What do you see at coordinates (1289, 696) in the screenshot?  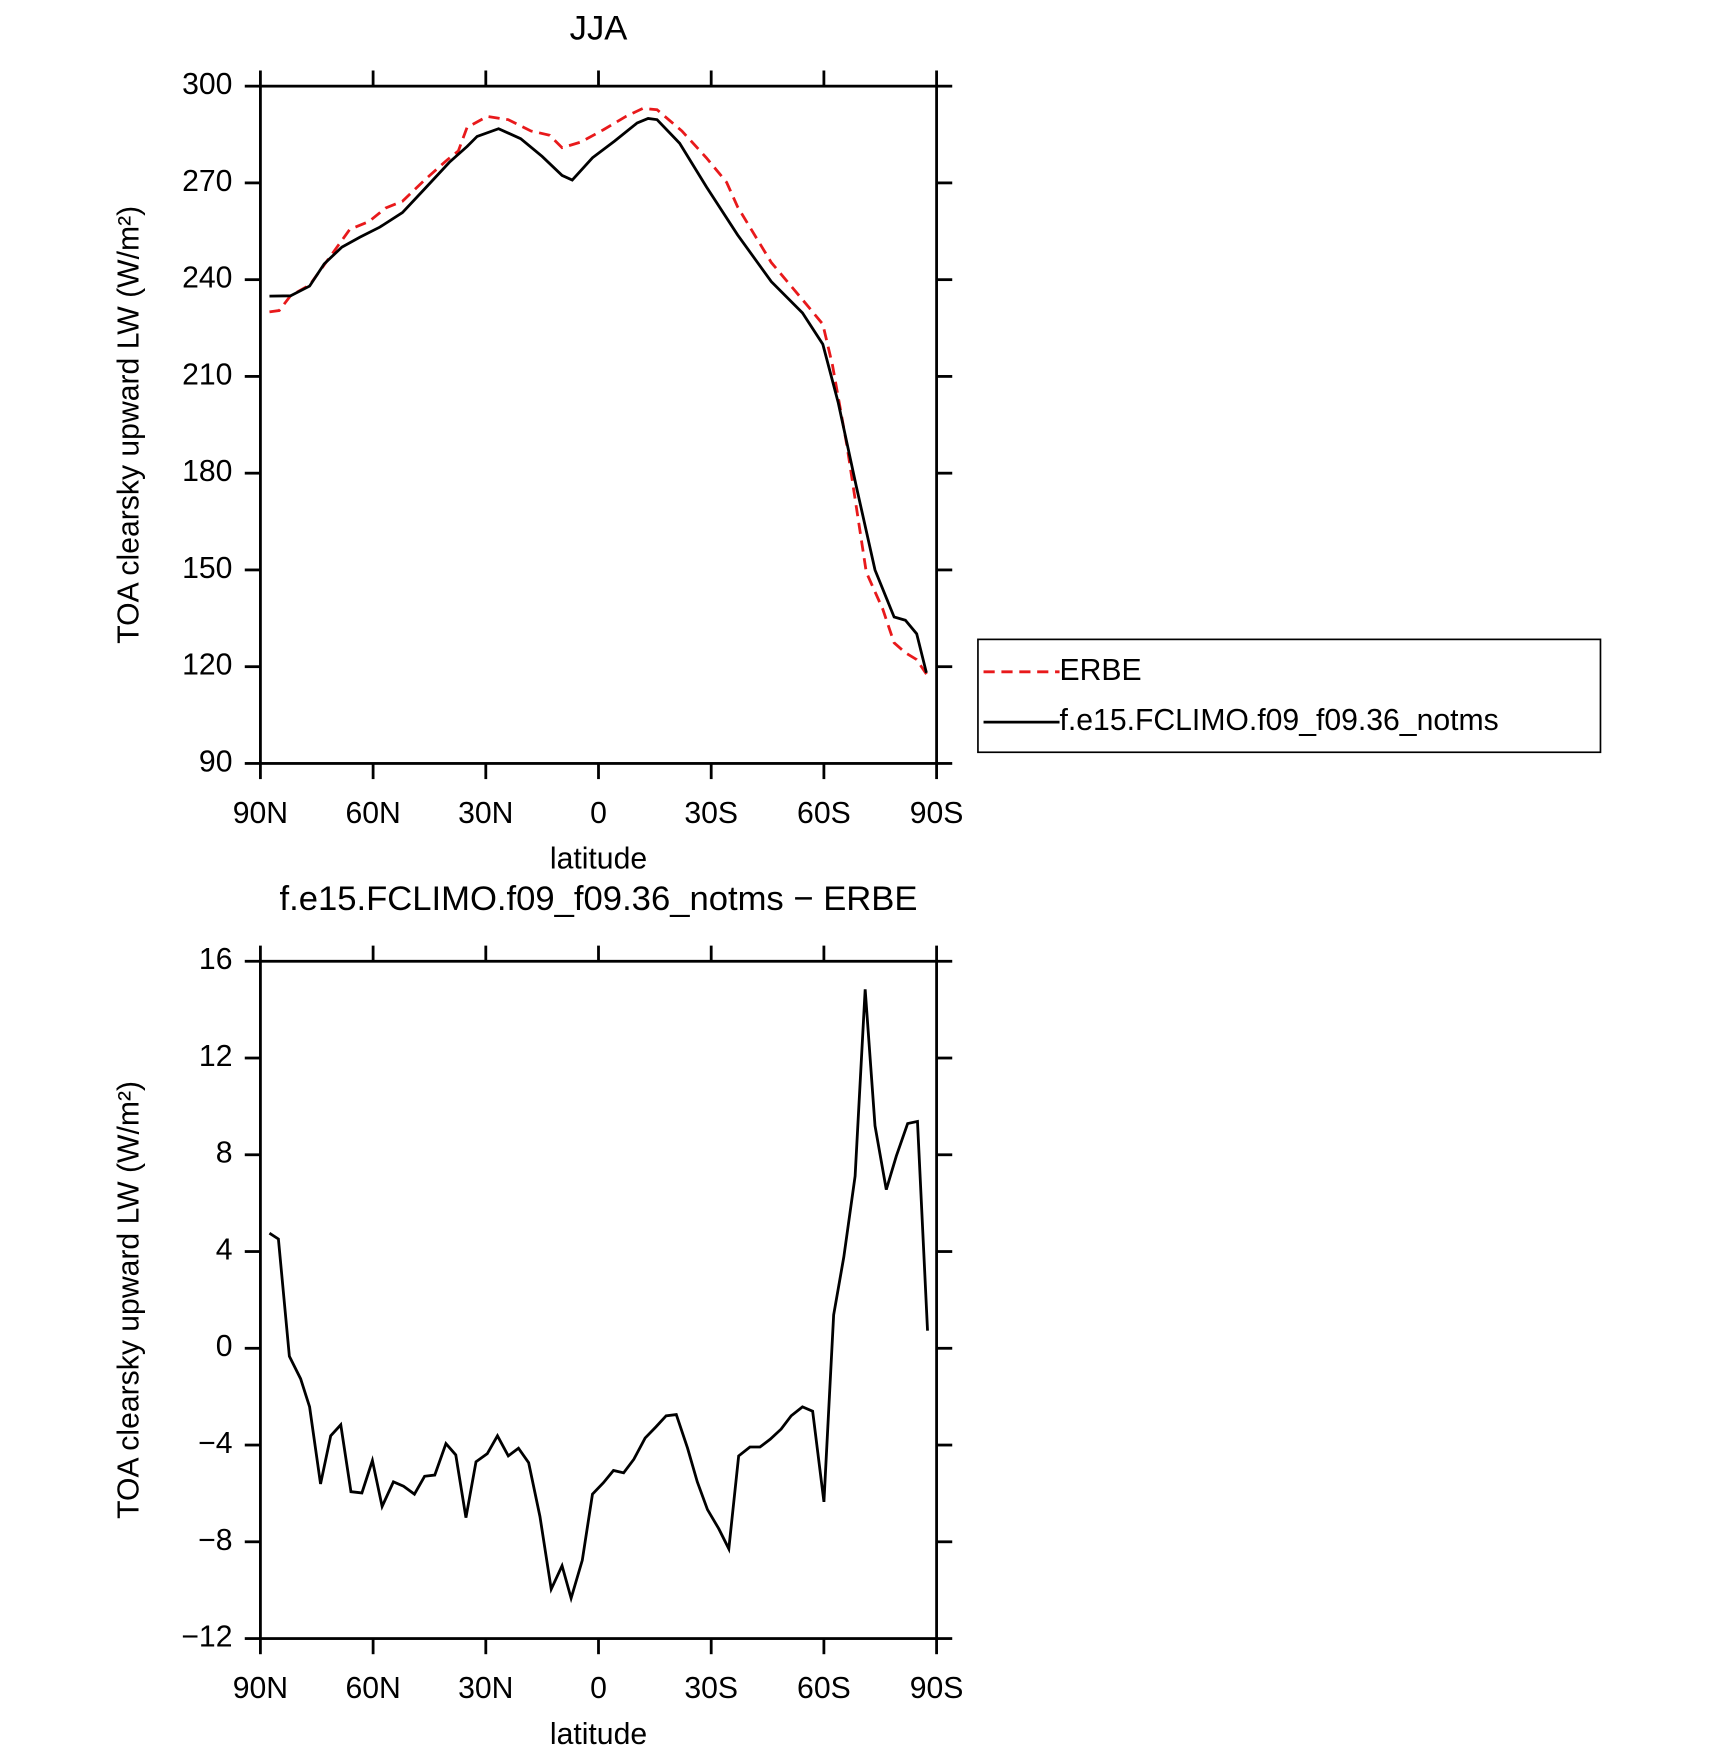 I see `legend-box` at bounding box center [1289, 696].